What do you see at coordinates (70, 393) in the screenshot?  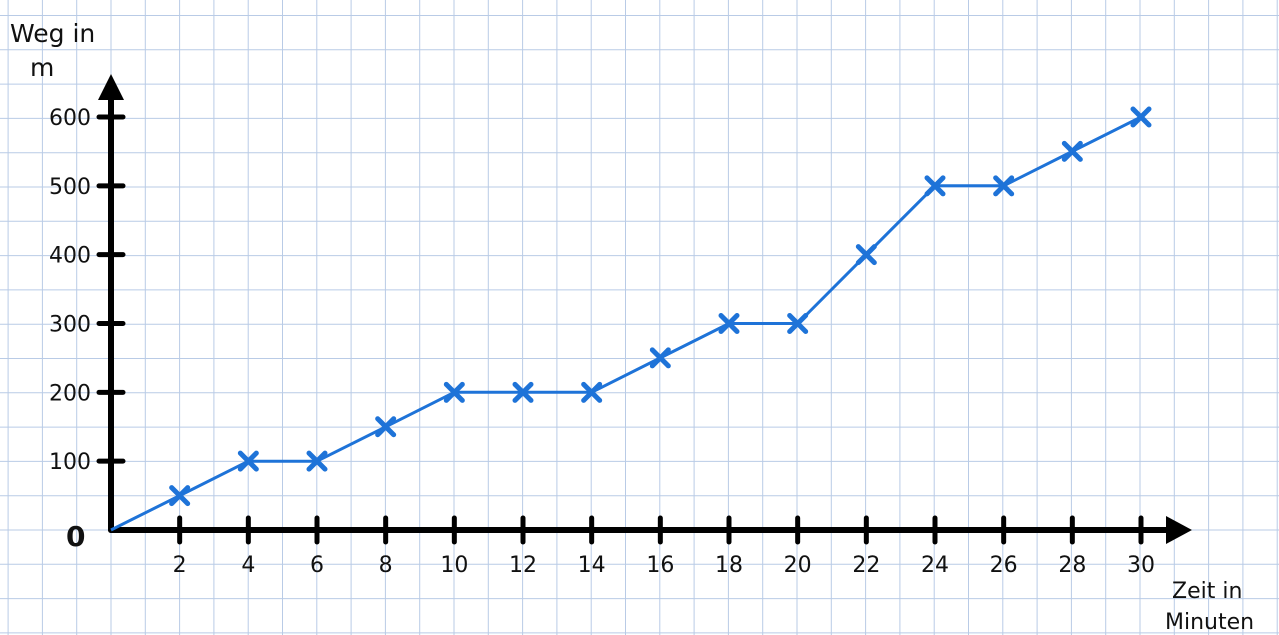 I see `y-tick-label: 200` at bounding box center [70, 393].